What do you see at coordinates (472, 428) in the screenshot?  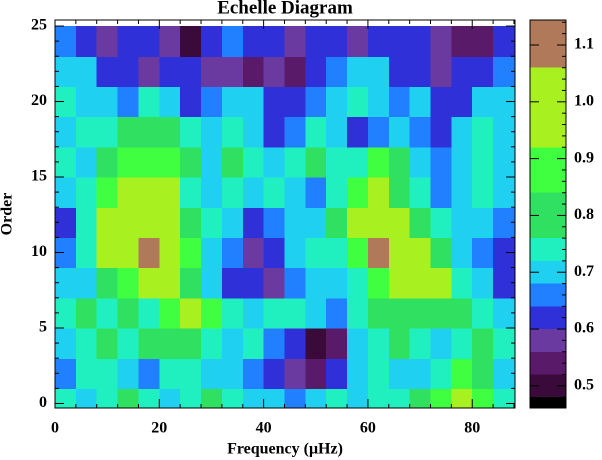 I see `x-tick-label: 80` at bounding box center [472, 428].